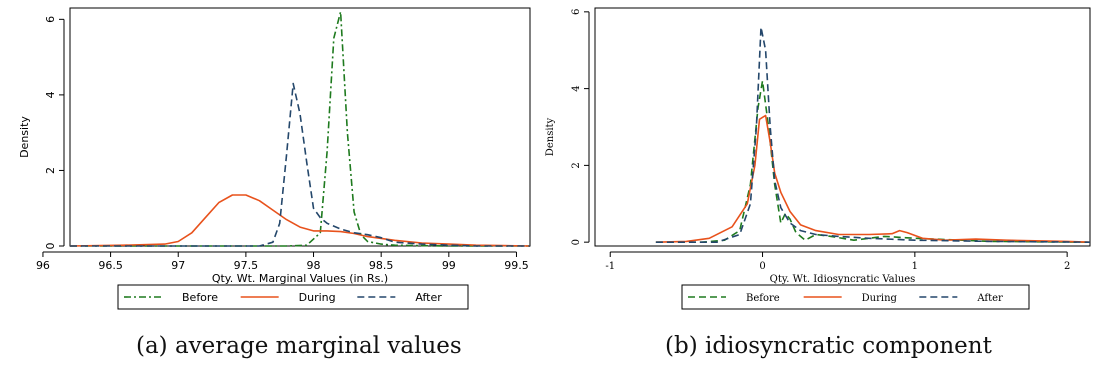 The height and width of the screenshot is (385, 1095). Describe the element at coordinates (516, 265) in the screenshot. I see `x-tick-label: 99.5` at that location.